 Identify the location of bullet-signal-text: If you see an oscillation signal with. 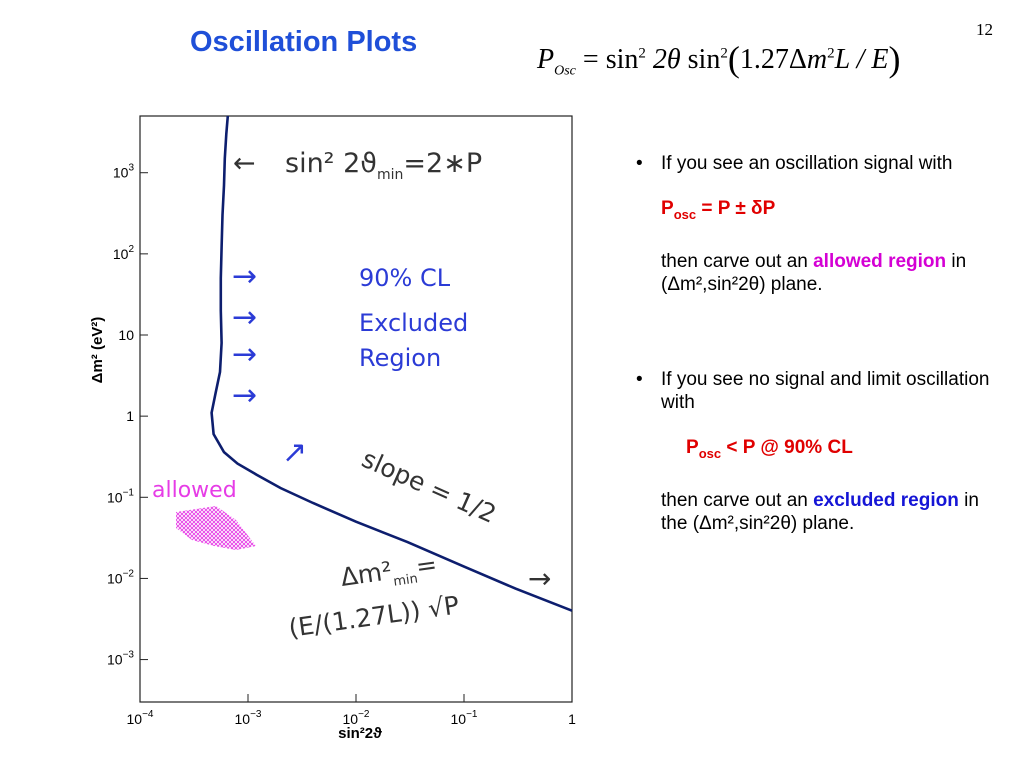
(807, 163).